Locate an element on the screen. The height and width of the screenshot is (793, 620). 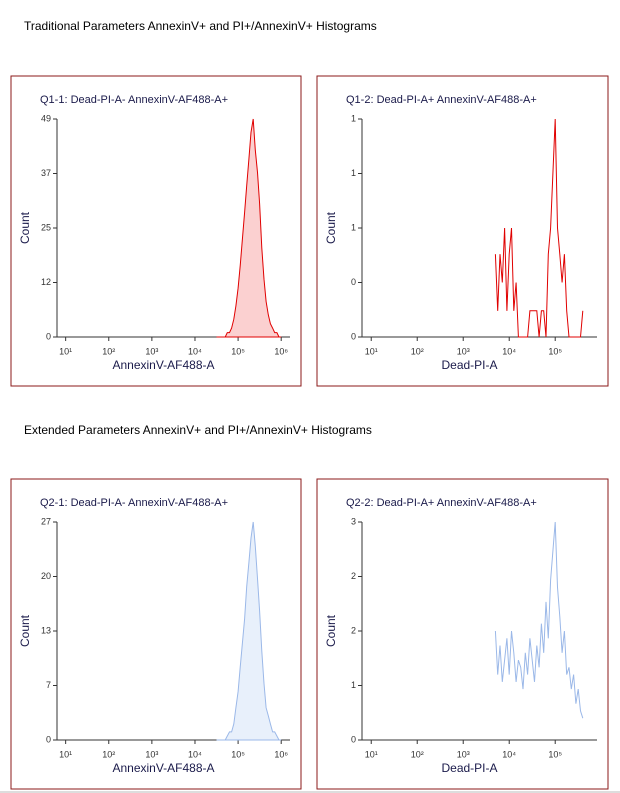
y-tick-label: 27 is located at coordinates (46, 521).